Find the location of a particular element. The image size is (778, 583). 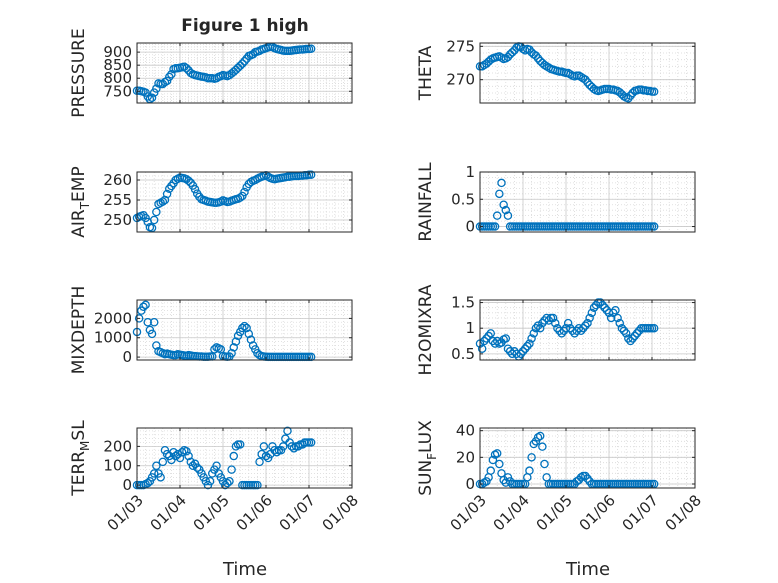

series-theta is located at coordinates (567, 72).